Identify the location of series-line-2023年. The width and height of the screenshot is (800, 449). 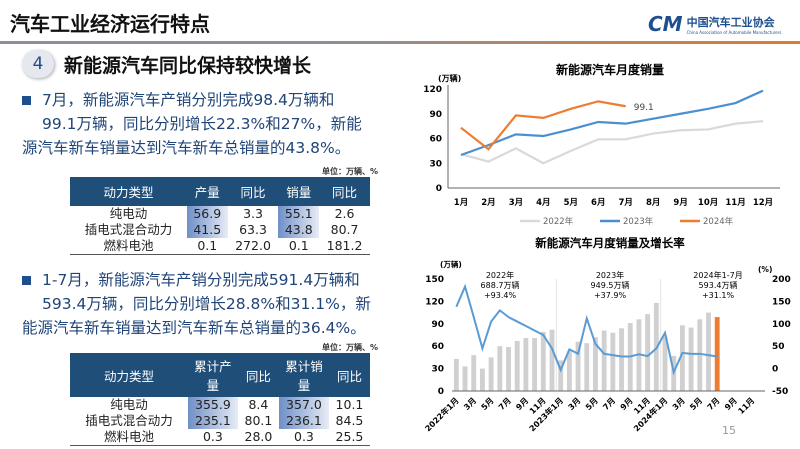
(612, 123).